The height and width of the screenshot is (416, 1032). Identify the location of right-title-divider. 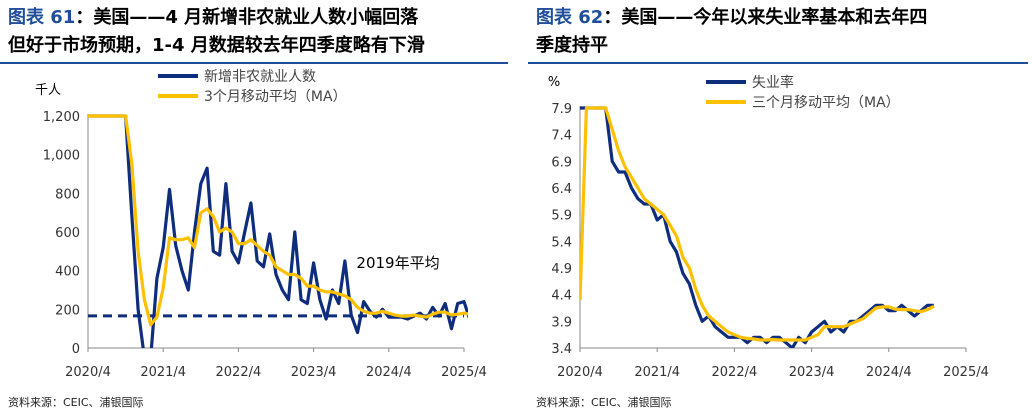
(778, 63).